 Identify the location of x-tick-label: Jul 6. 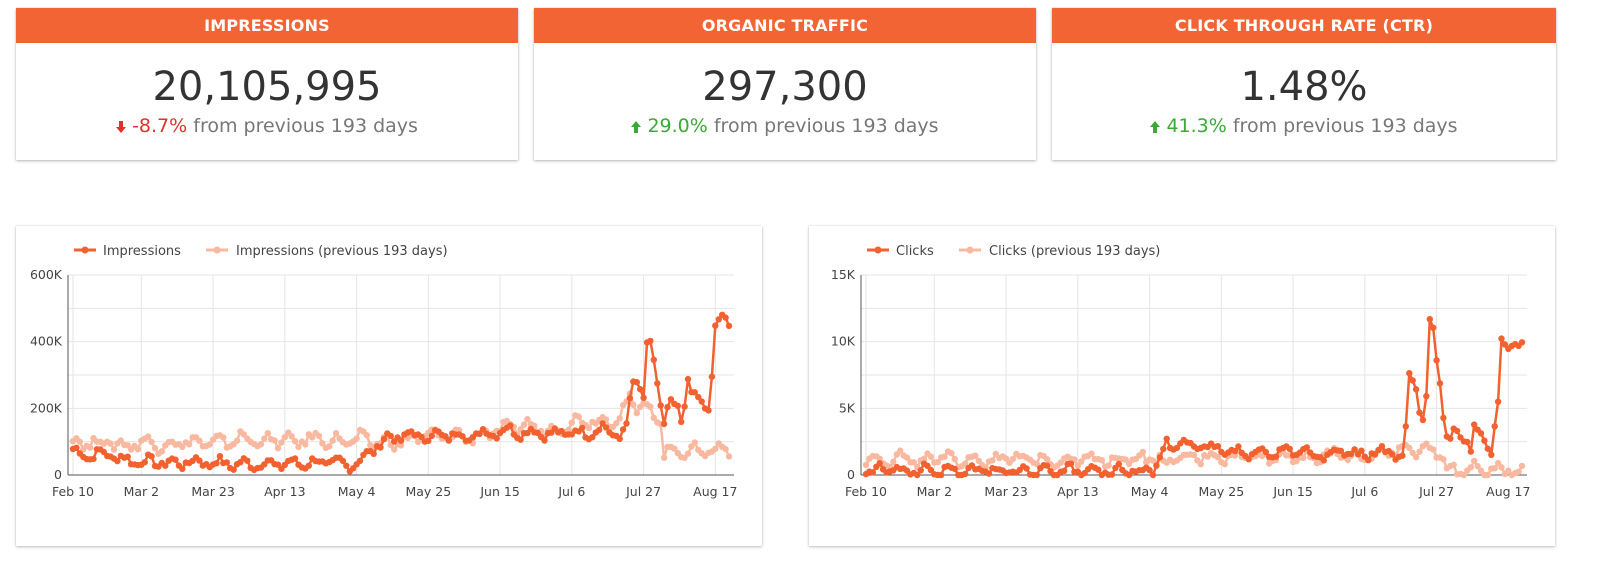
(1364, 491).